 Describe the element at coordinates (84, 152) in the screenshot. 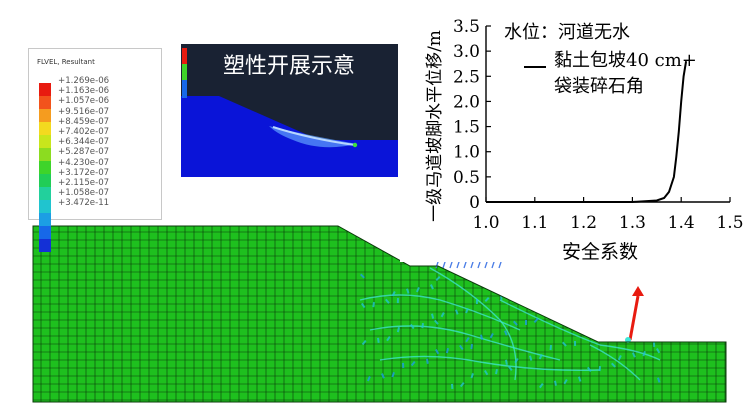

I see `legend-label: +5.287e-07` at that location.